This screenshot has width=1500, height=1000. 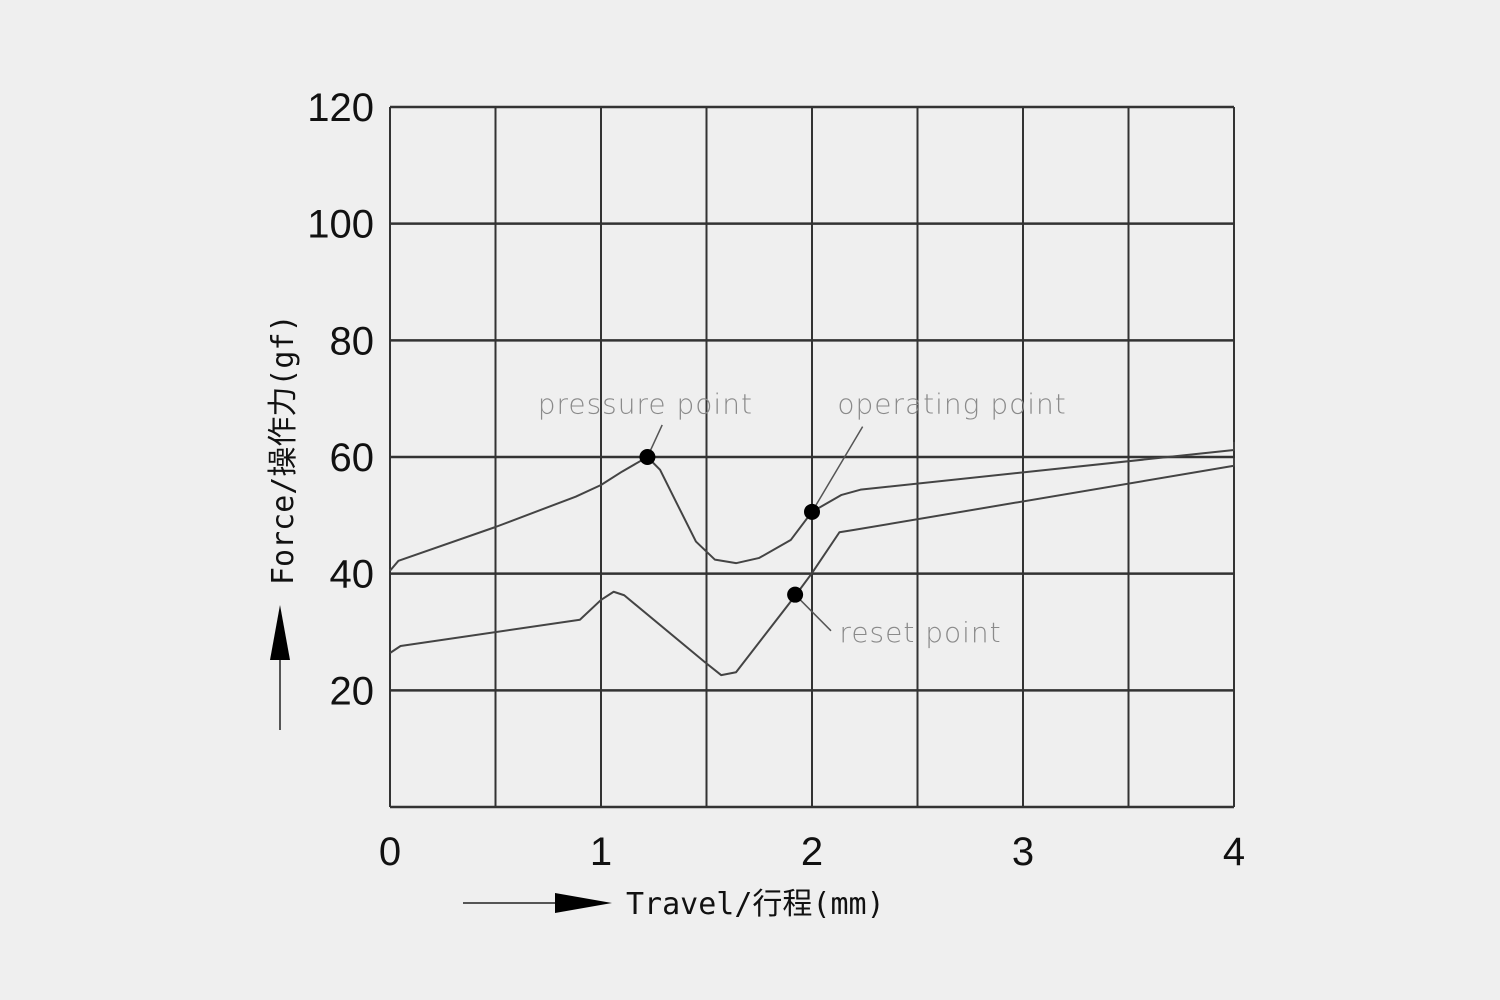 I want to click on series-line-release, so click(x=812, y=567).